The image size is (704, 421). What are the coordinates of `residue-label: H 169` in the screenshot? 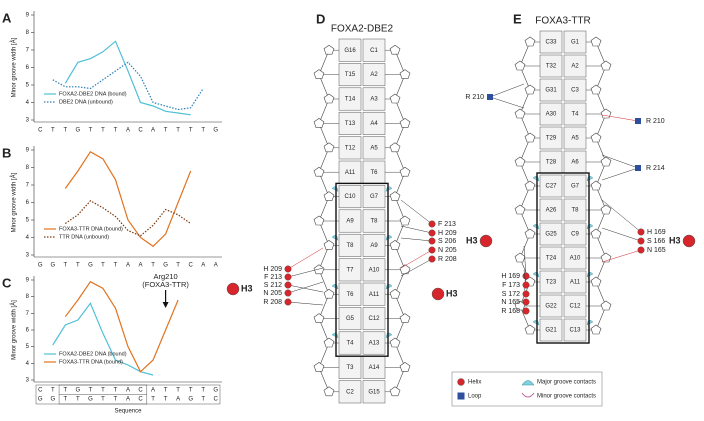 It's located at (656, 232).